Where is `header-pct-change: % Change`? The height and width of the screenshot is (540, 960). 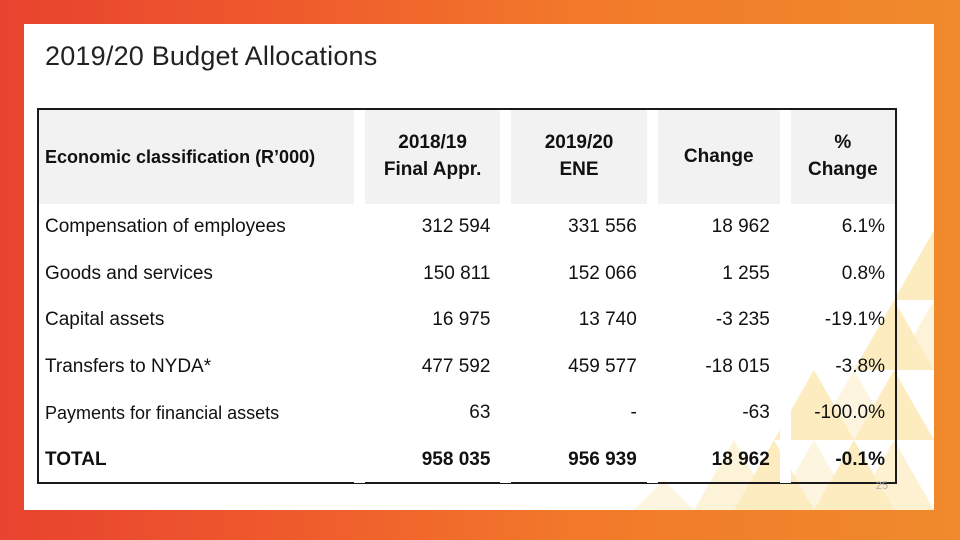 header-pct-change: % Change is located at coordinates (842, 157).